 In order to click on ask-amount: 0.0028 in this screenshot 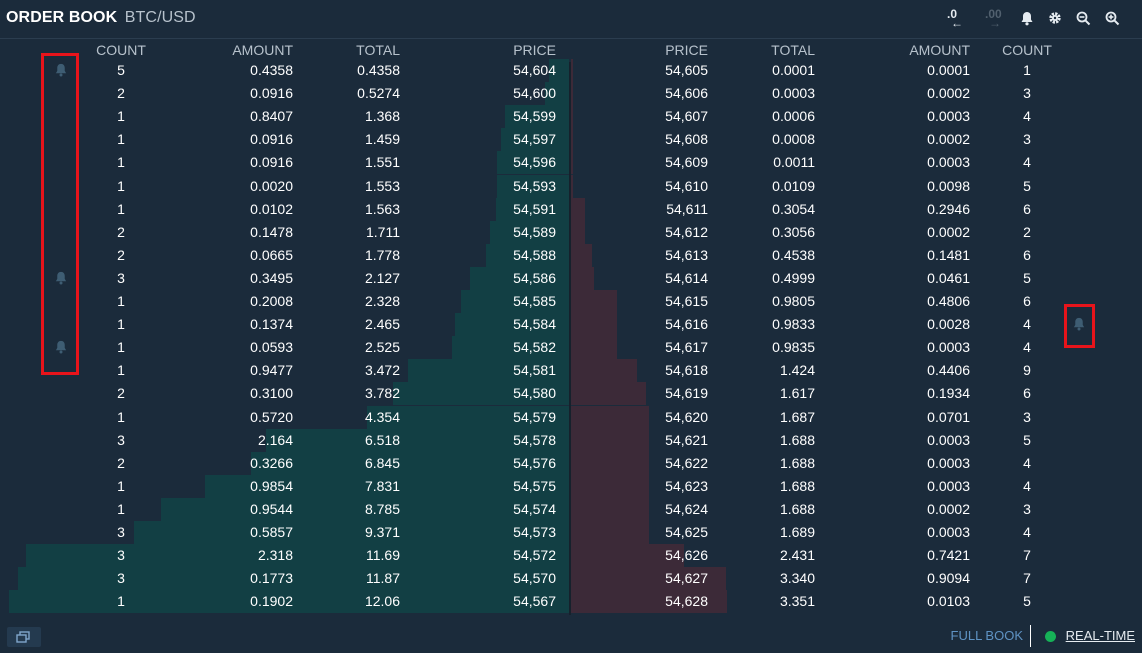, I will do `click(948, 324)`.